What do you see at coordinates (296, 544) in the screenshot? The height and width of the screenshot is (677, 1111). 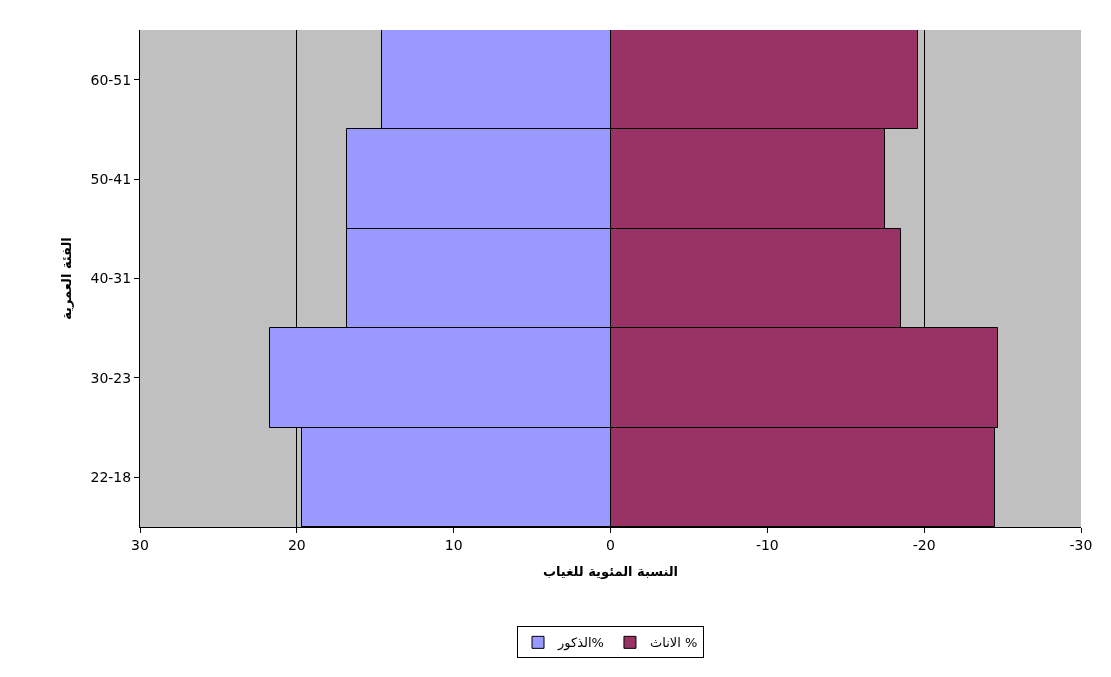 I see `x-tick-label: 20` at bounding box center [296, 544].